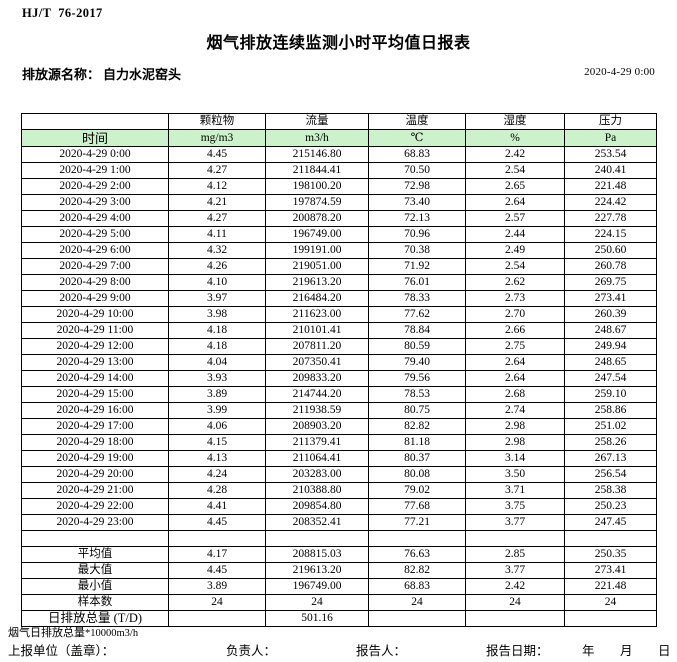 This screenshot has width=677, height=662. I want to click on unit-header-row: 时间 mg/m3 m3/h ℃% Pa, so click(339, 138).